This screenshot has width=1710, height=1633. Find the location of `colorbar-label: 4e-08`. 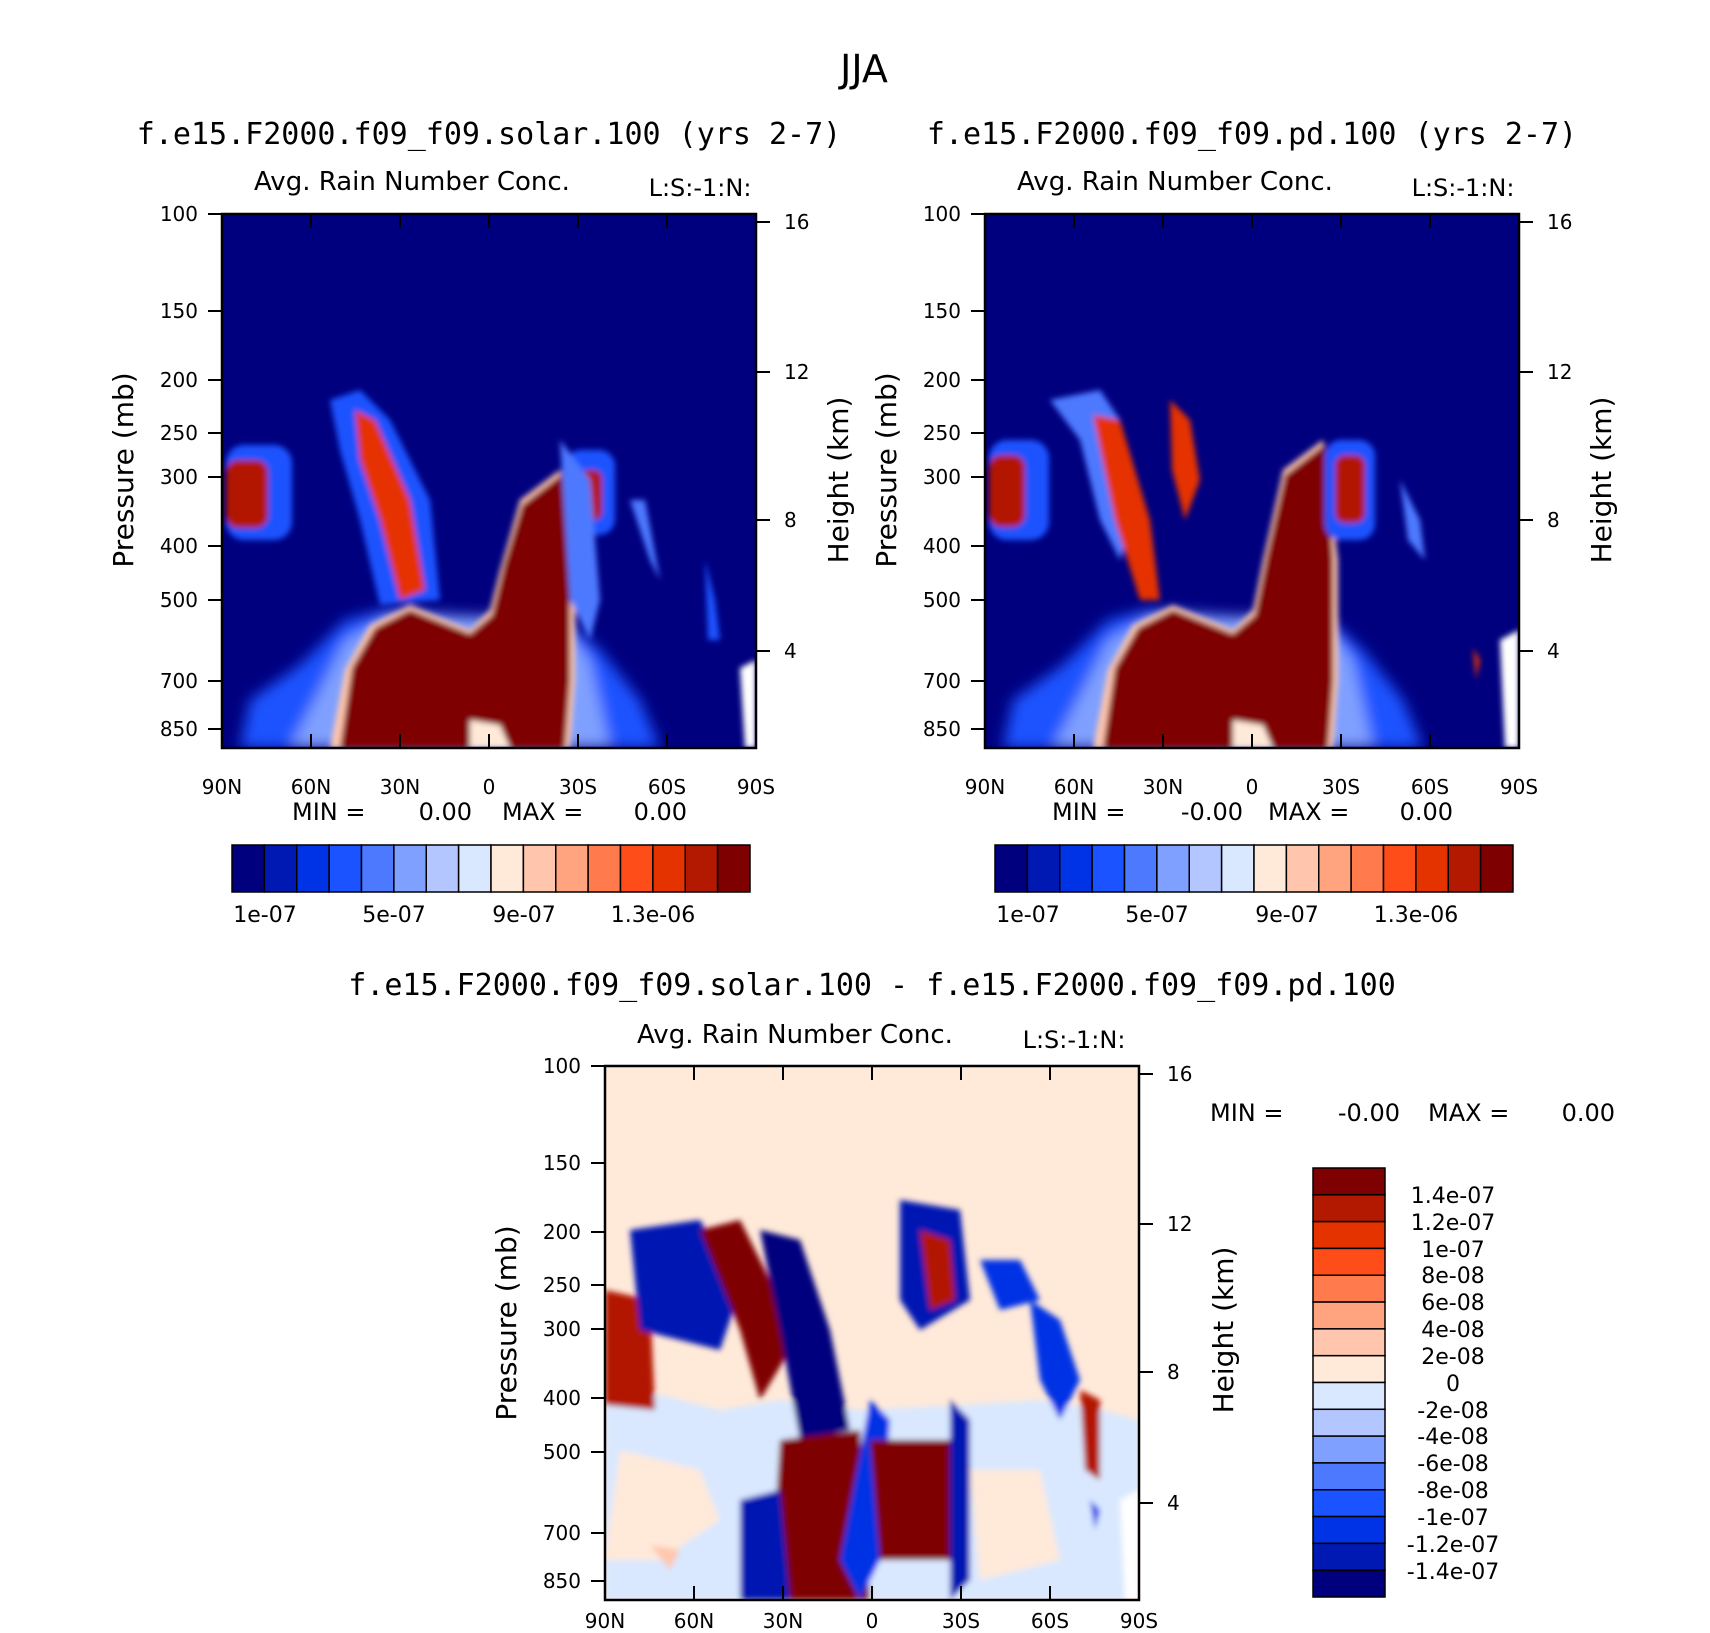

colorbar-label: 4e-08 is located at coordinates (1452, 1330).